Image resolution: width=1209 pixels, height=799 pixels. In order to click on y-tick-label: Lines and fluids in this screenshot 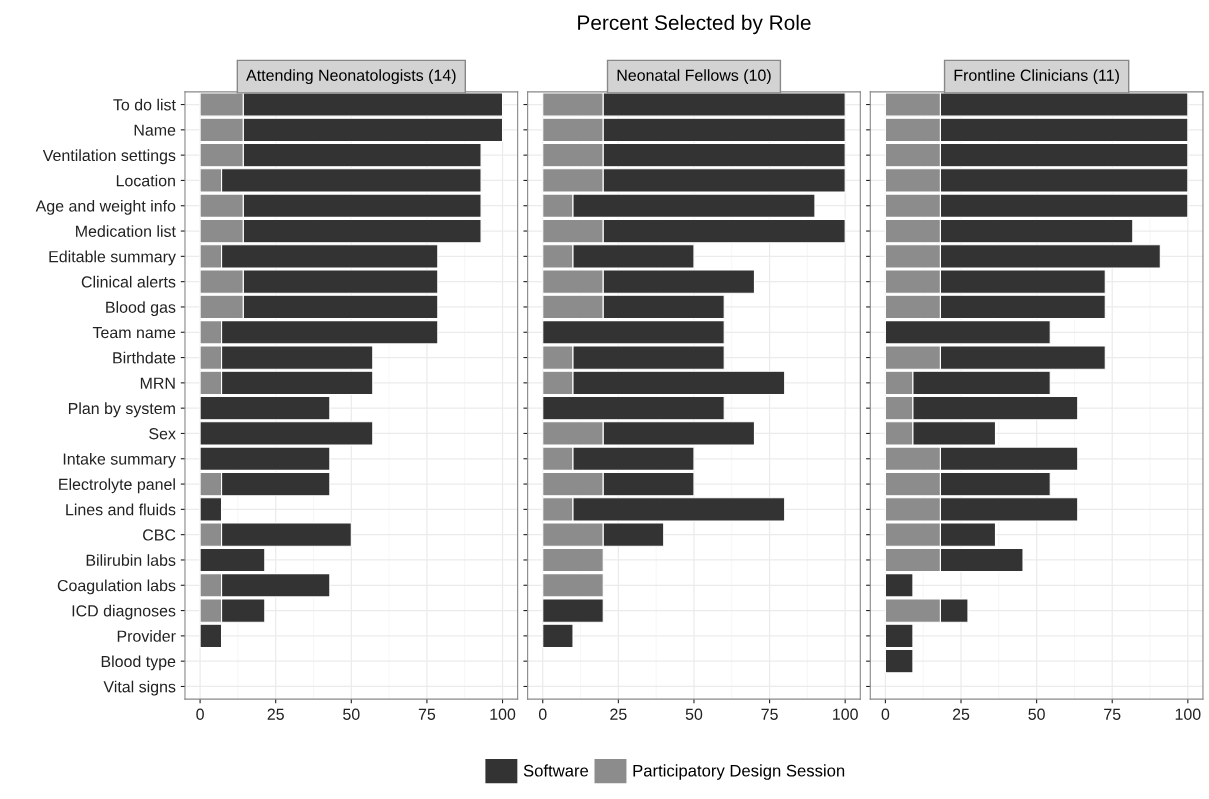, I will do `click(121, 509)`.